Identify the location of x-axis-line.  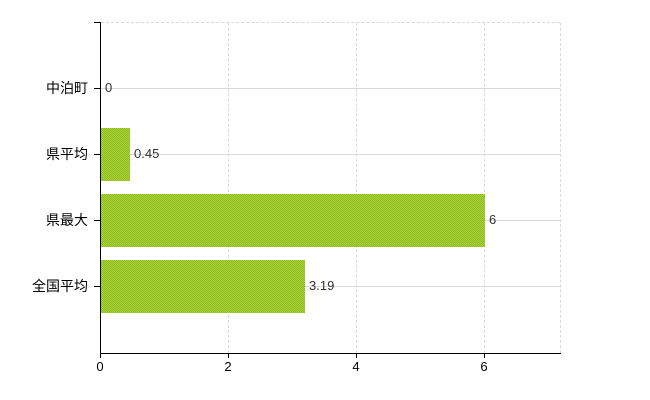
(330, 353).